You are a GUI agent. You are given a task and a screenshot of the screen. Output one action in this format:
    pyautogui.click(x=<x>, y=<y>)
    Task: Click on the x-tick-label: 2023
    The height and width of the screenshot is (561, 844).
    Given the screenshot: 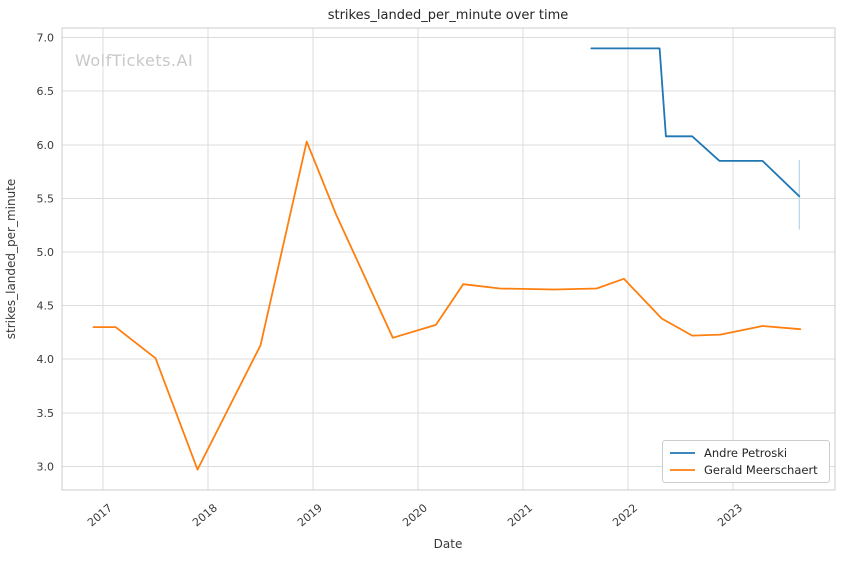 What is the action you would take?
    pyautogui.click(x=730, y=515)
    